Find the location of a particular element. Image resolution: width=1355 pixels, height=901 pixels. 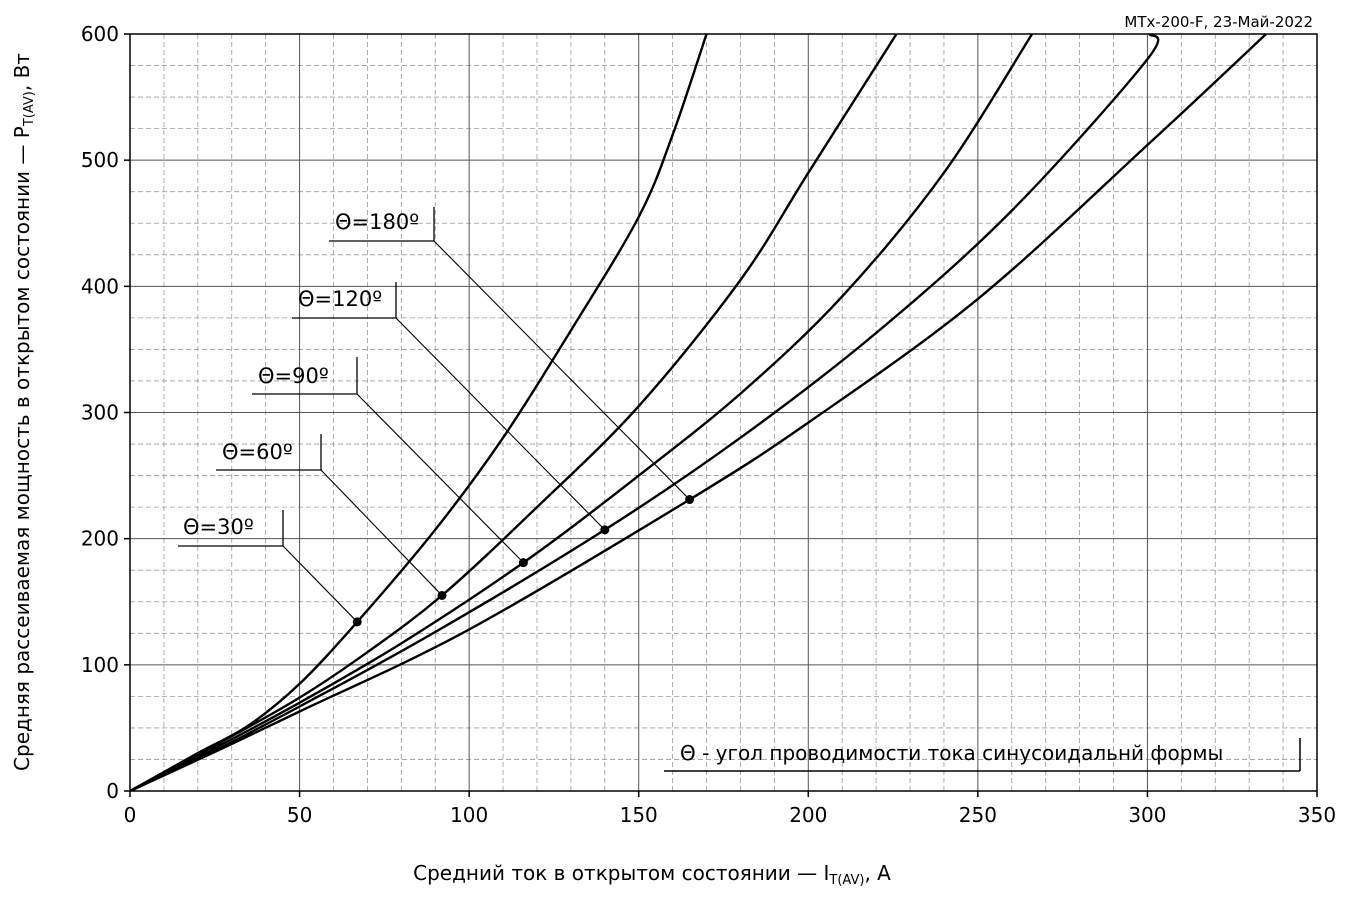

x-tick-label: 150 is located at coordinates (639, 815).